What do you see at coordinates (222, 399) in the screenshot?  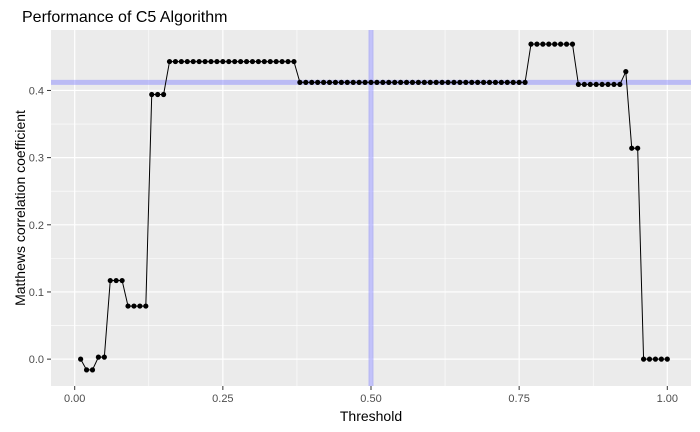 I see `x-tick-label: 0.25` at bounding box center [222, 399].